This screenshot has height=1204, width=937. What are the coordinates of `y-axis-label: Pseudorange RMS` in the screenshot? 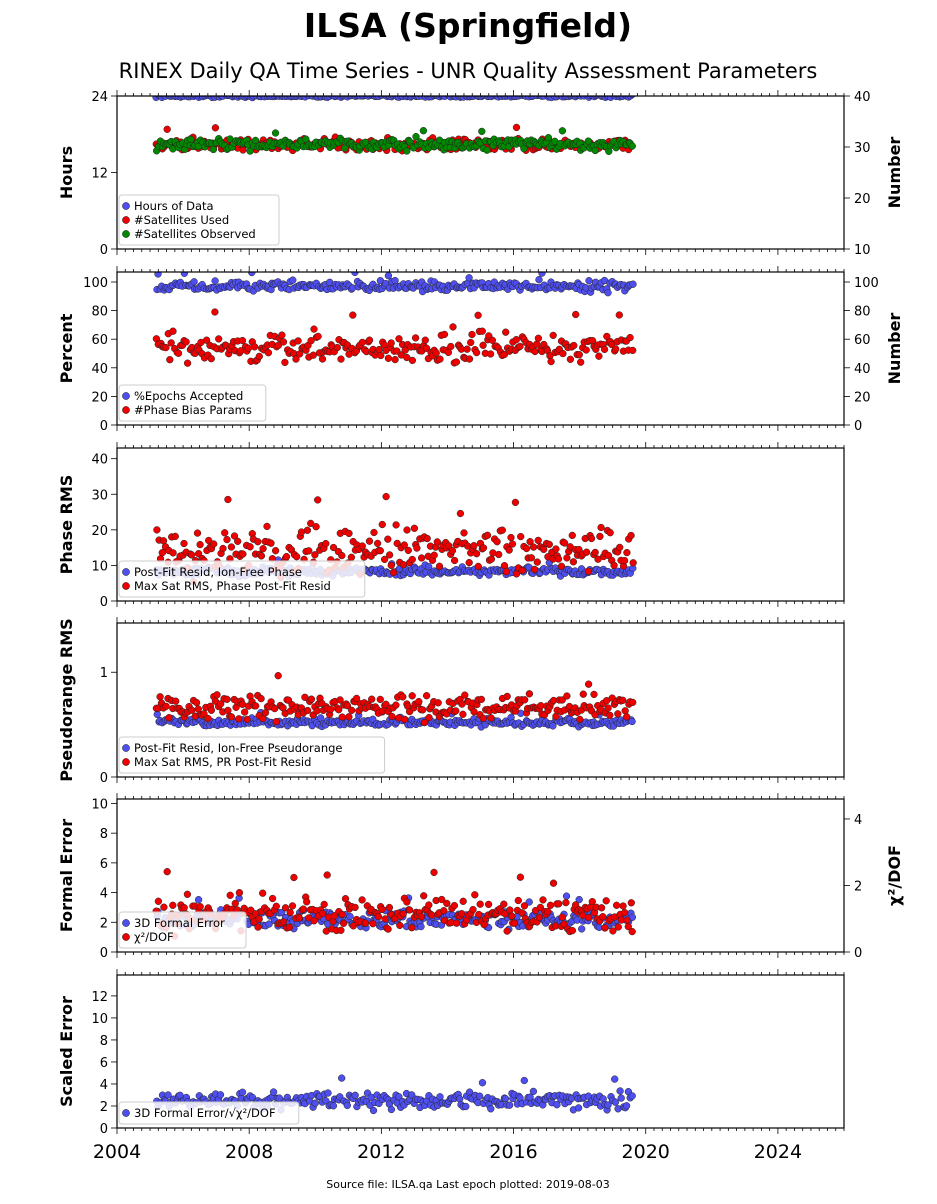 It's located at (66, 699).